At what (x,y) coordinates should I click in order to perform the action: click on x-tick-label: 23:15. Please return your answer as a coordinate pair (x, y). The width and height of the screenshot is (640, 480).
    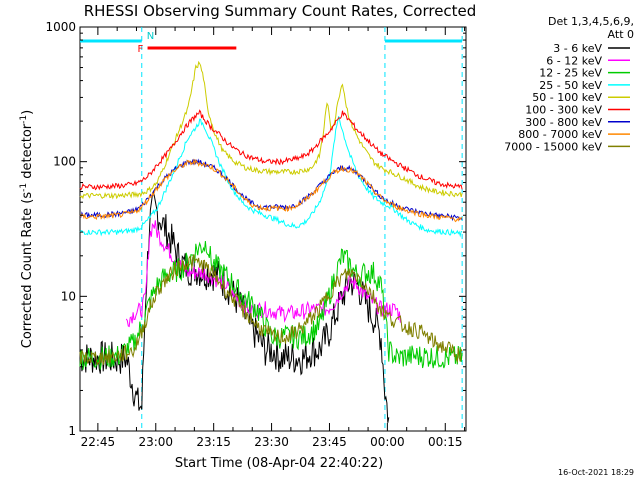
    Looking at the image, I should click on (213, 442).